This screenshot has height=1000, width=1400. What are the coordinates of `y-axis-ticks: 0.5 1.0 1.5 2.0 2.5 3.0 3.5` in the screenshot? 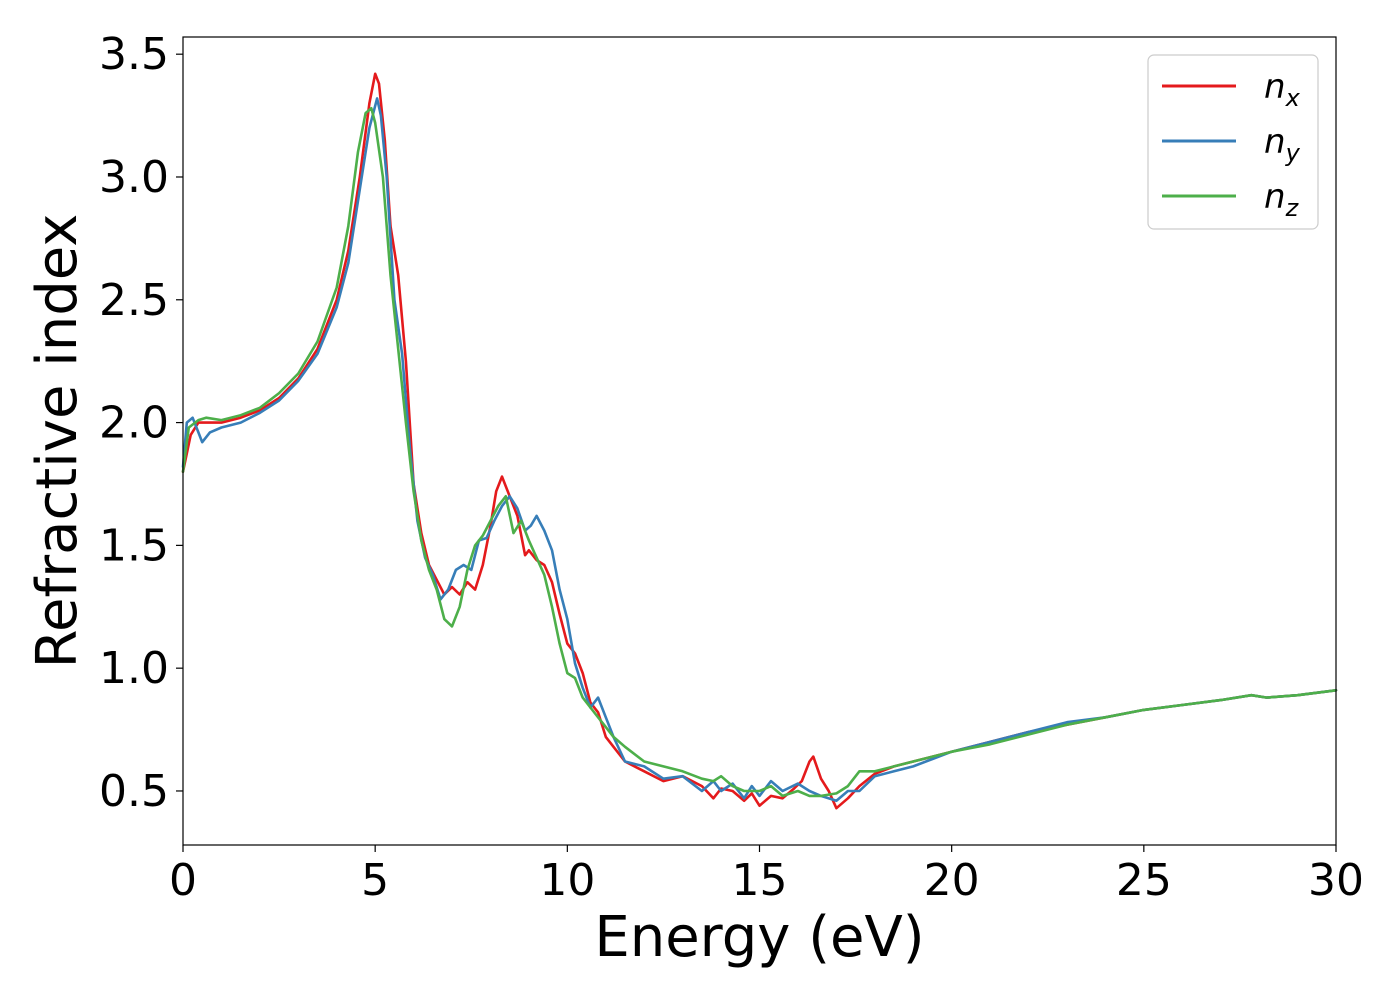 It's located at (141, 423).